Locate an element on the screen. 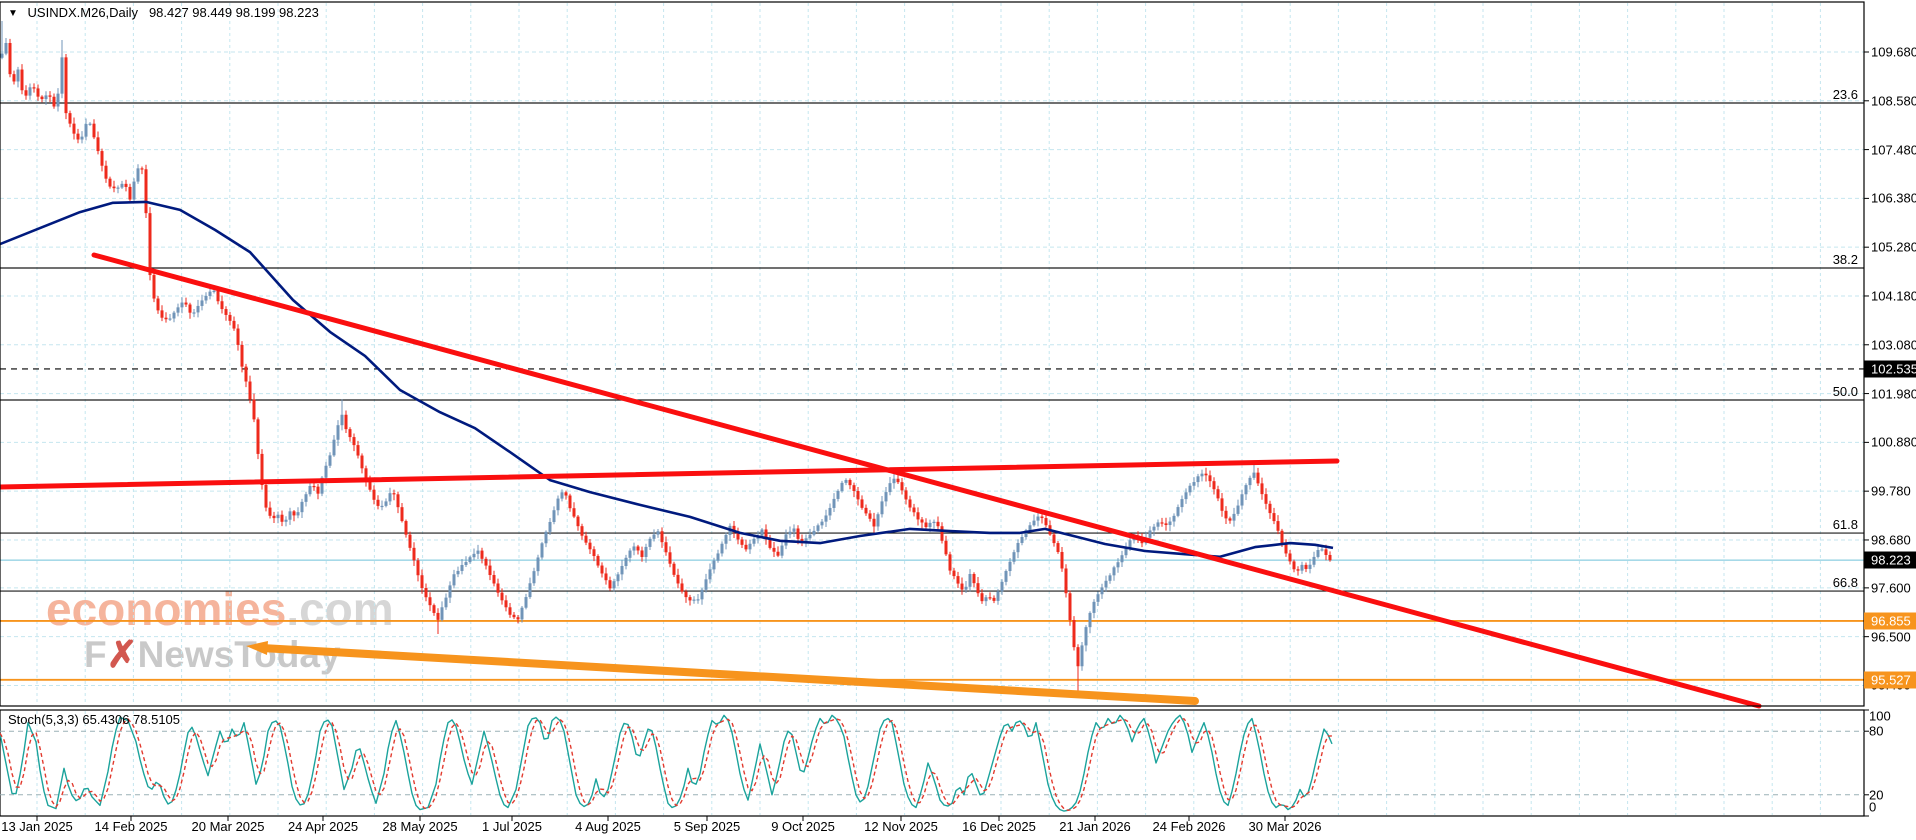 The image size is (1916, 840). stoch-panel-border is located at coordinates (932, 763).